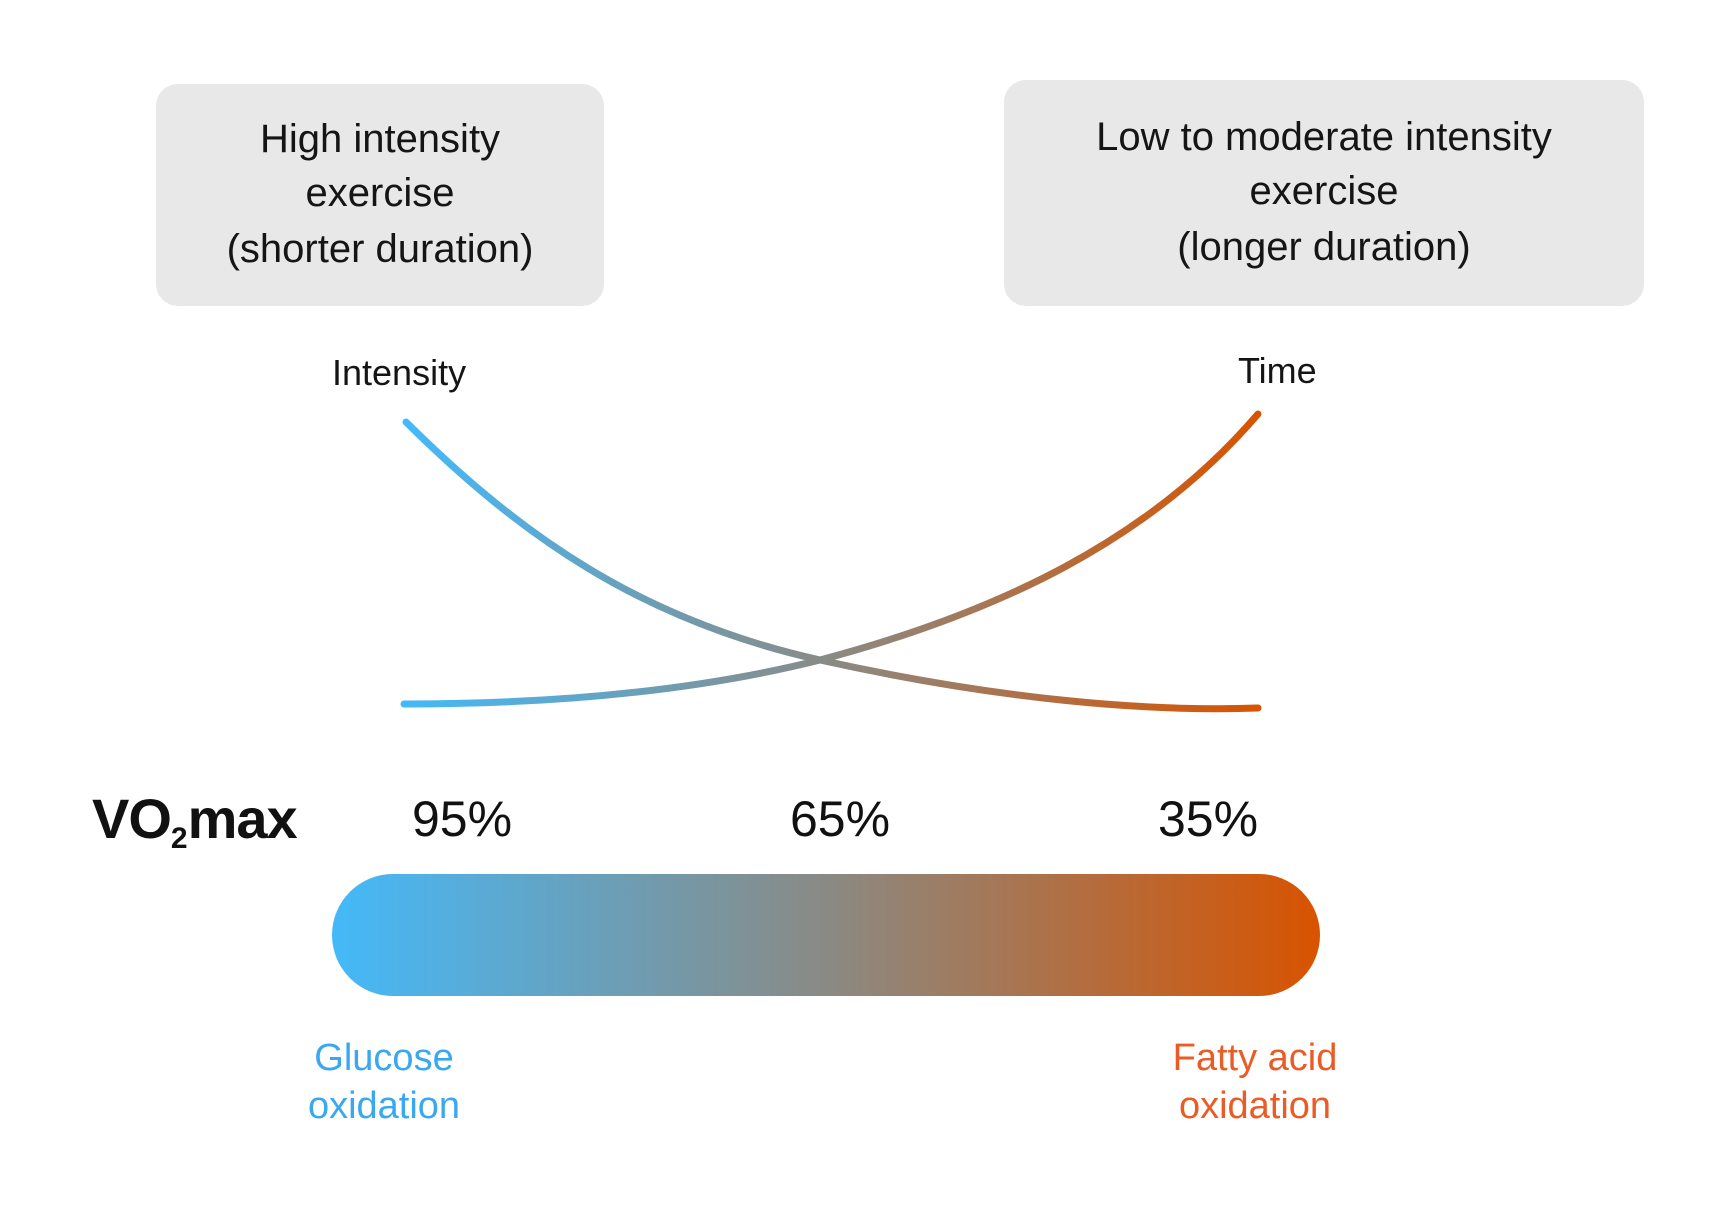  I want to click on fatty-acid-oxidation-label: Fatty acid oxidation, so click(1255, 1082).